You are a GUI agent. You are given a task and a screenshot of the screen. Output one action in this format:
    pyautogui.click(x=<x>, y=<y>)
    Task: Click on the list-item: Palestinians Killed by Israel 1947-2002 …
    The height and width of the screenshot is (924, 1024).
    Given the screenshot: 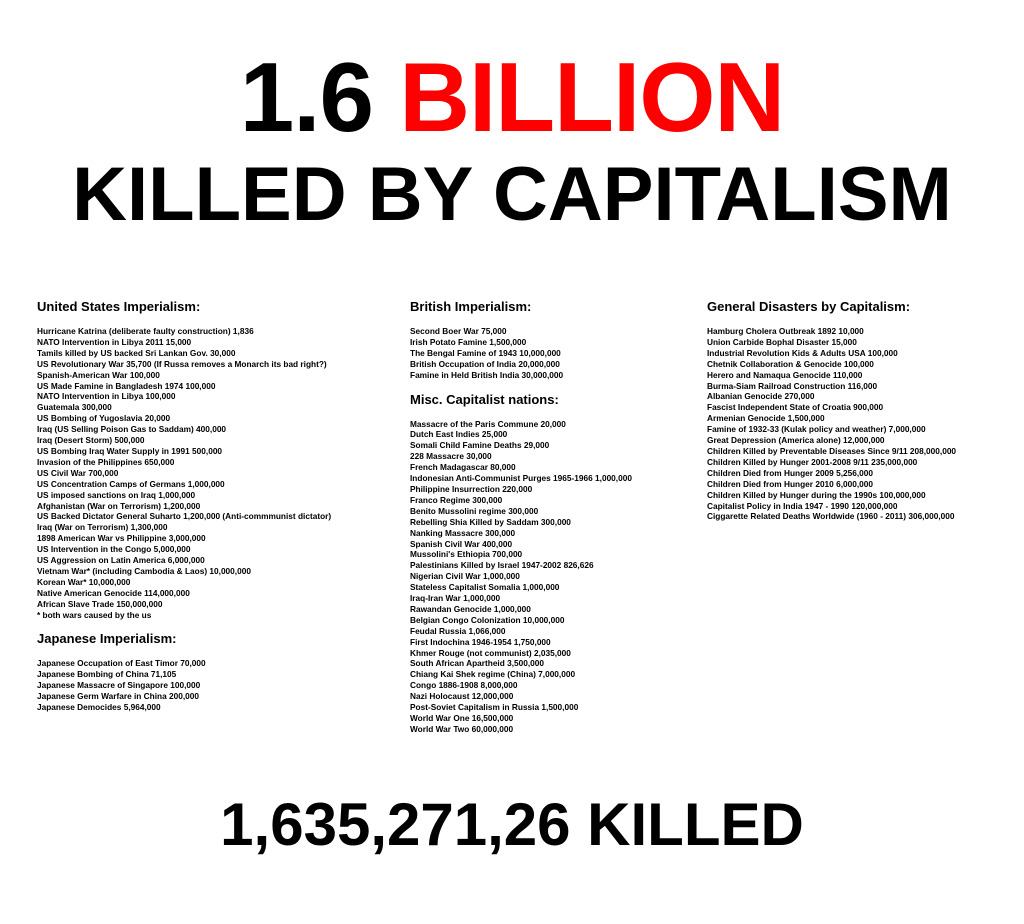 What is the action you would take?
    pyautogui.click(x=502, y=565)
    